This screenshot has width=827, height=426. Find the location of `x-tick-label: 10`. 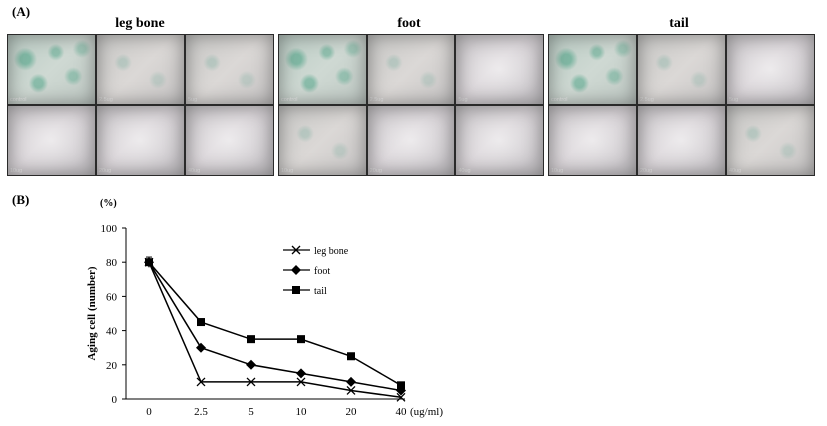

x-tick-label: 10 is located at coordinates (302, 412).